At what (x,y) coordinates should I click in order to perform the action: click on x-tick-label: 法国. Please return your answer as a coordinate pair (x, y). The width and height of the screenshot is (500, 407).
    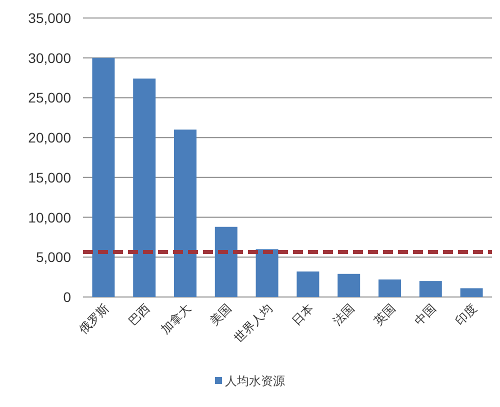
    Looking at the image, I should click on (343, 314).